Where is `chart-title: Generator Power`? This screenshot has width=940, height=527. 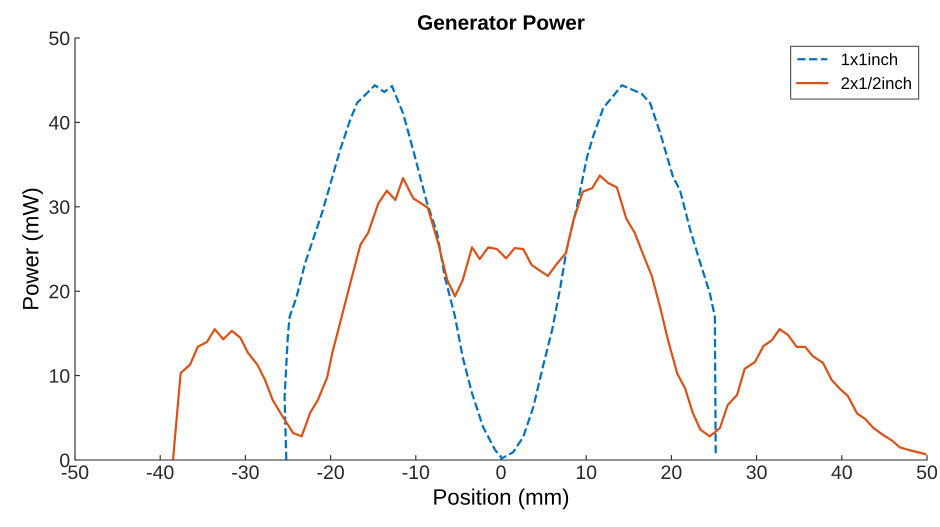
chart-title: Generator Power is located at coordinates (501, 22).